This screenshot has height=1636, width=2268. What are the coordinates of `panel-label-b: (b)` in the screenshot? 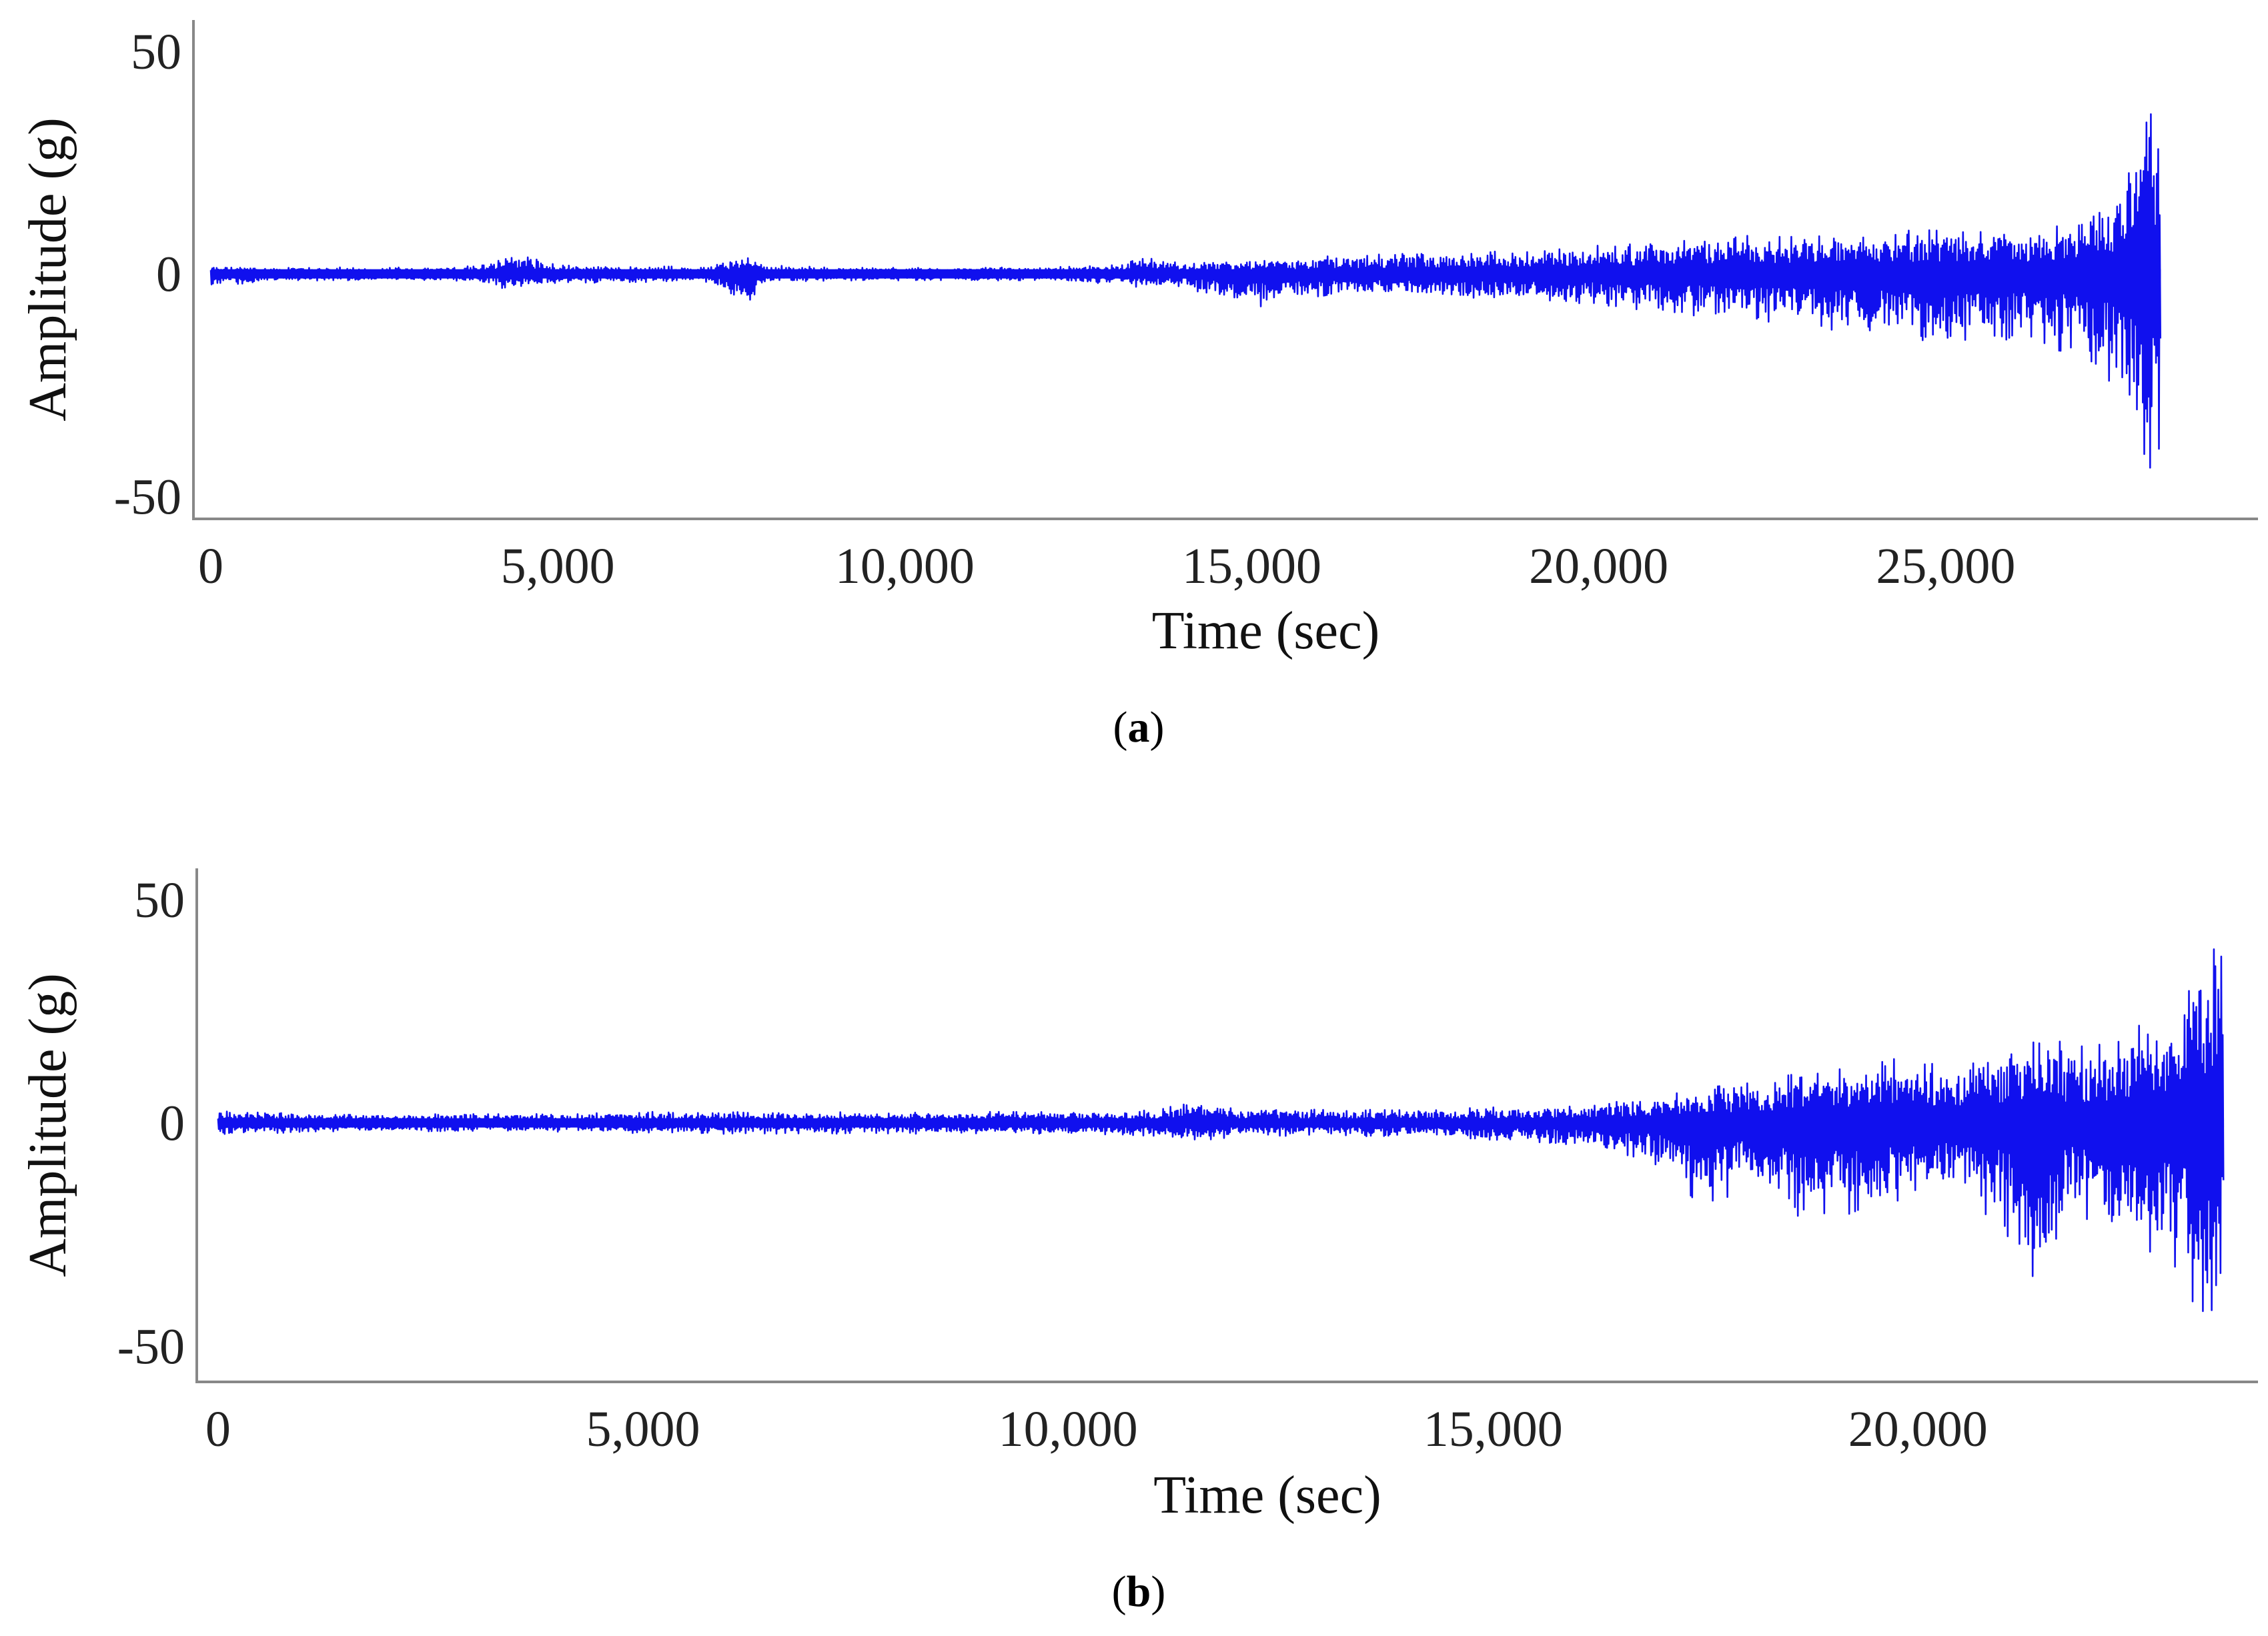 It's located at (1139, 1591).